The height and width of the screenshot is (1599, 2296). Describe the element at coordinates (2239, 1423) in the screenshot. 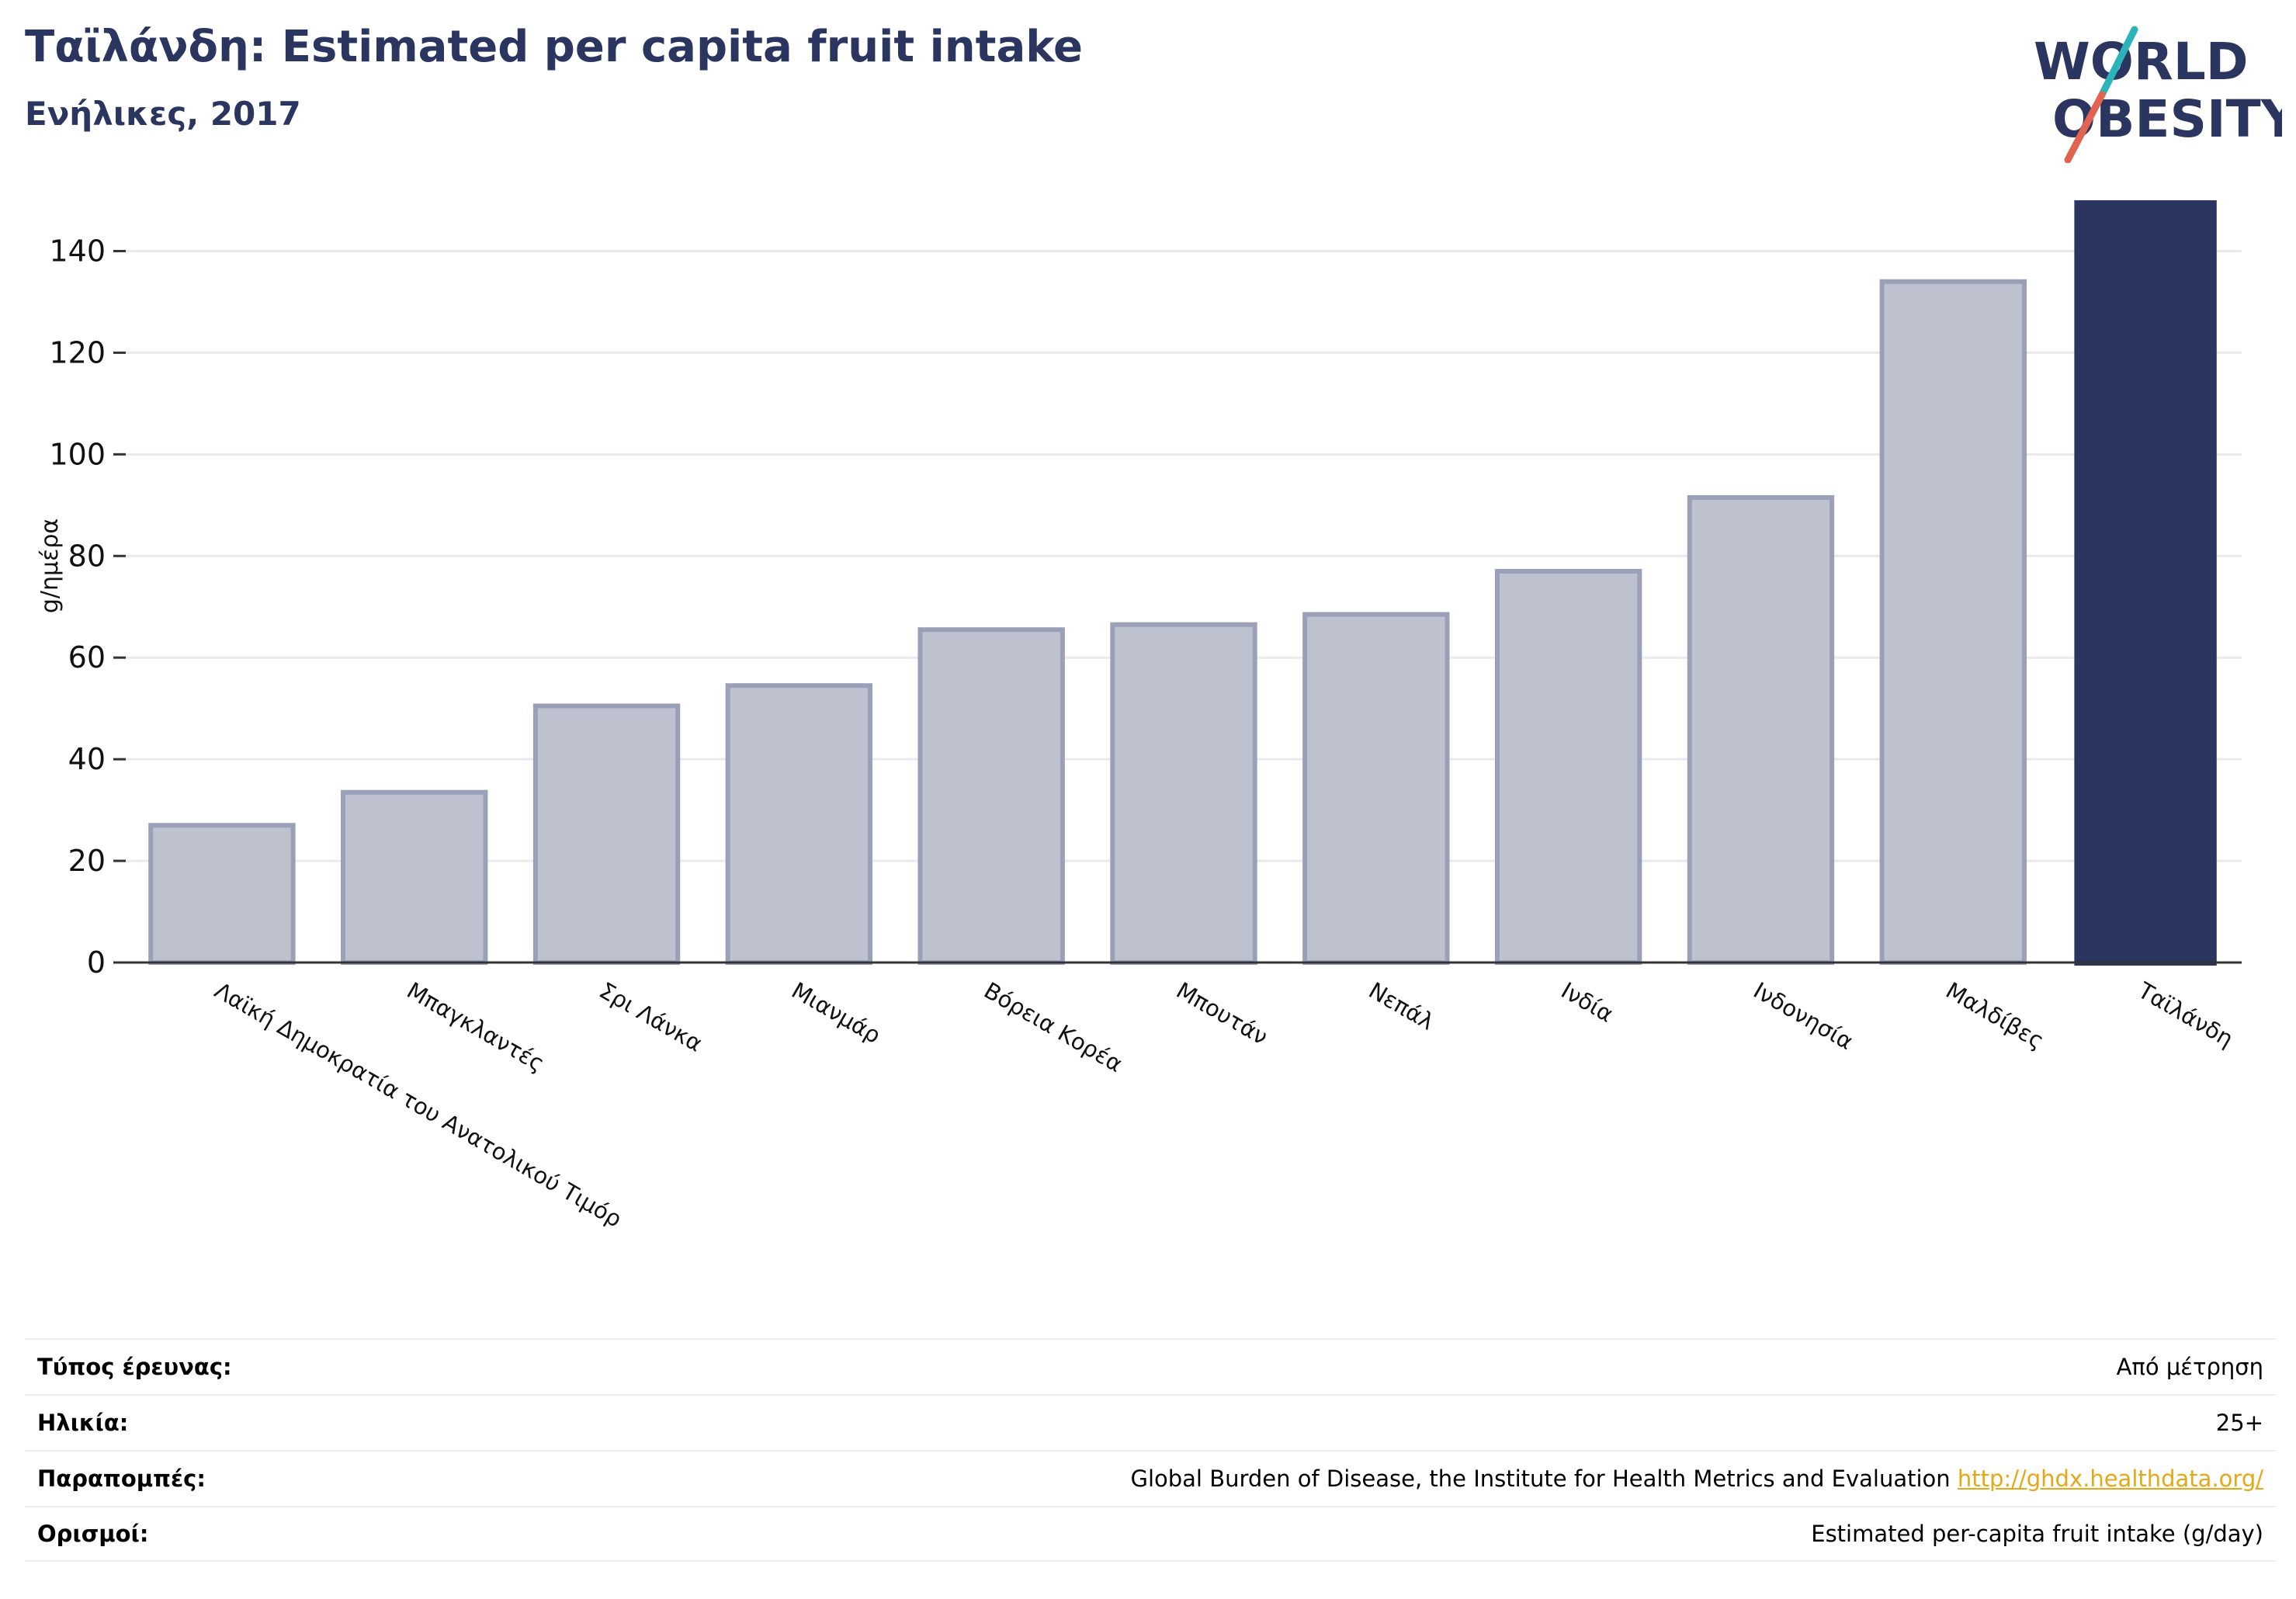

I see `info-value: 25+` at that location.